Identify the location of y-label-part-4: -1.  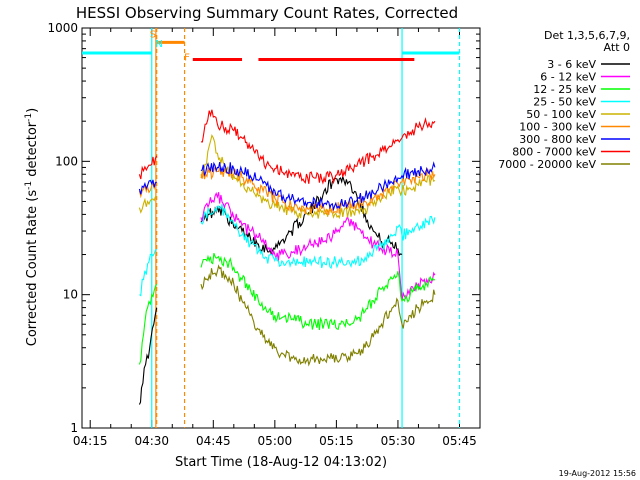
(29, 117).